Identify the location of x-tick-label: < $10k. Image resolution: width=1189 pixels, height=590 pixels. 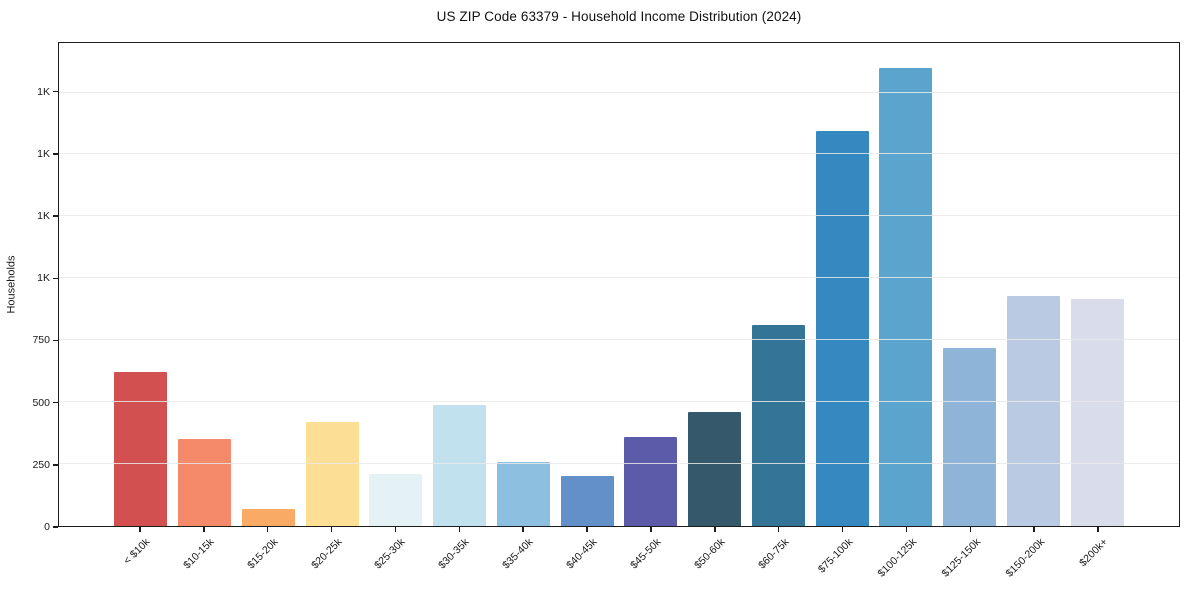
(137, 551).